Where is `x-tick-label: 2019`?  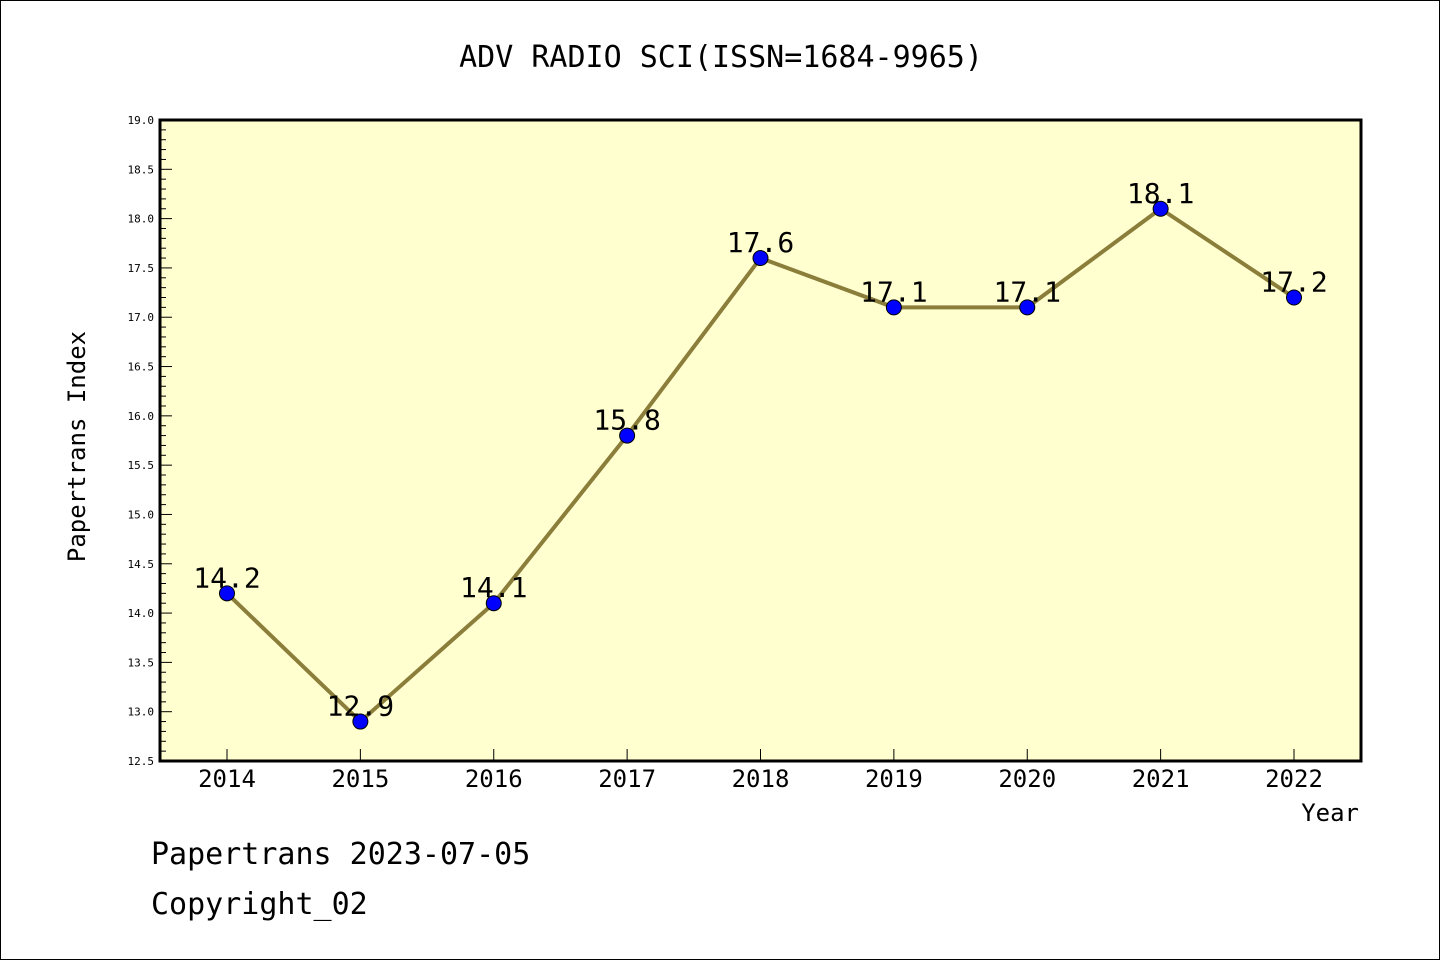
x-tick-label: 2019 is located at coordinates (894, 779).